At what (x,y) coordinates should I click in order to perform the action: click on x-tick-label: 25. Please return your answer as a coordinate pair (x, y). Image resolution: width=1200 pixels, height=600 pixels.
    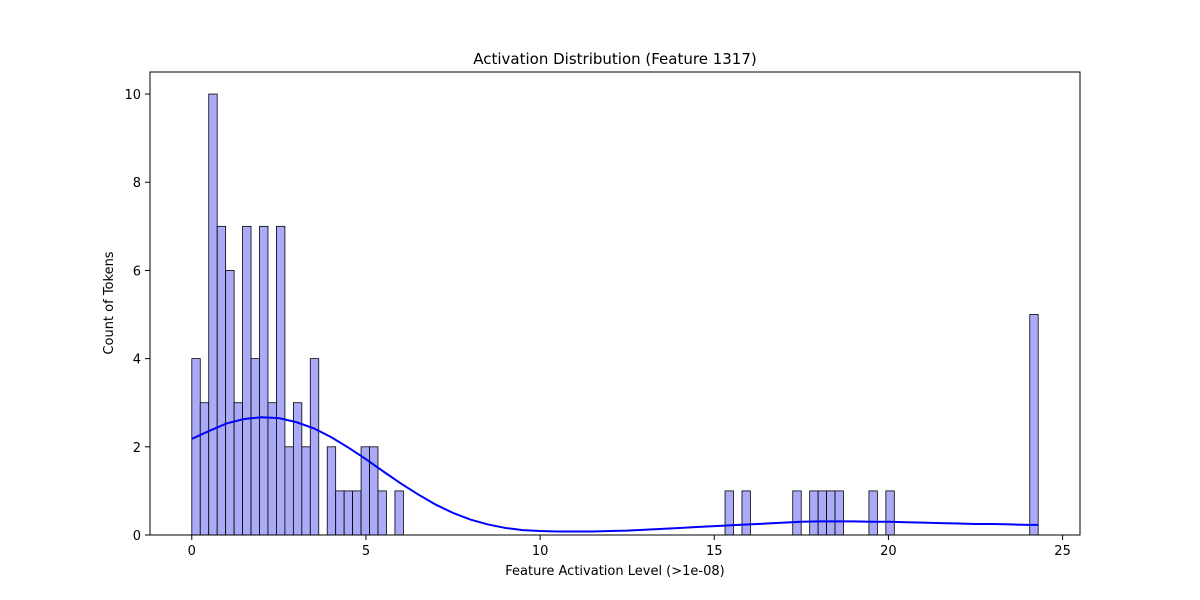
    Looking at the image, I should click on (1062, 551).